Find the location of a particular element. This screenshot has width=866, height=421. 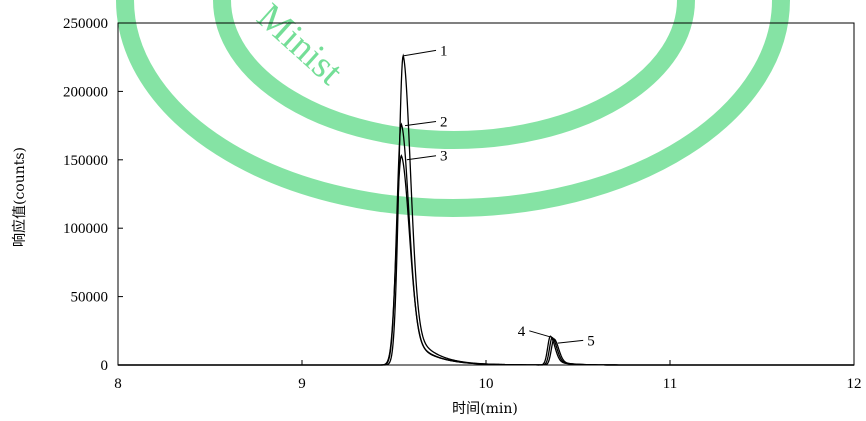

y-tick-label: 50000 is located at coordinates (90, 298).